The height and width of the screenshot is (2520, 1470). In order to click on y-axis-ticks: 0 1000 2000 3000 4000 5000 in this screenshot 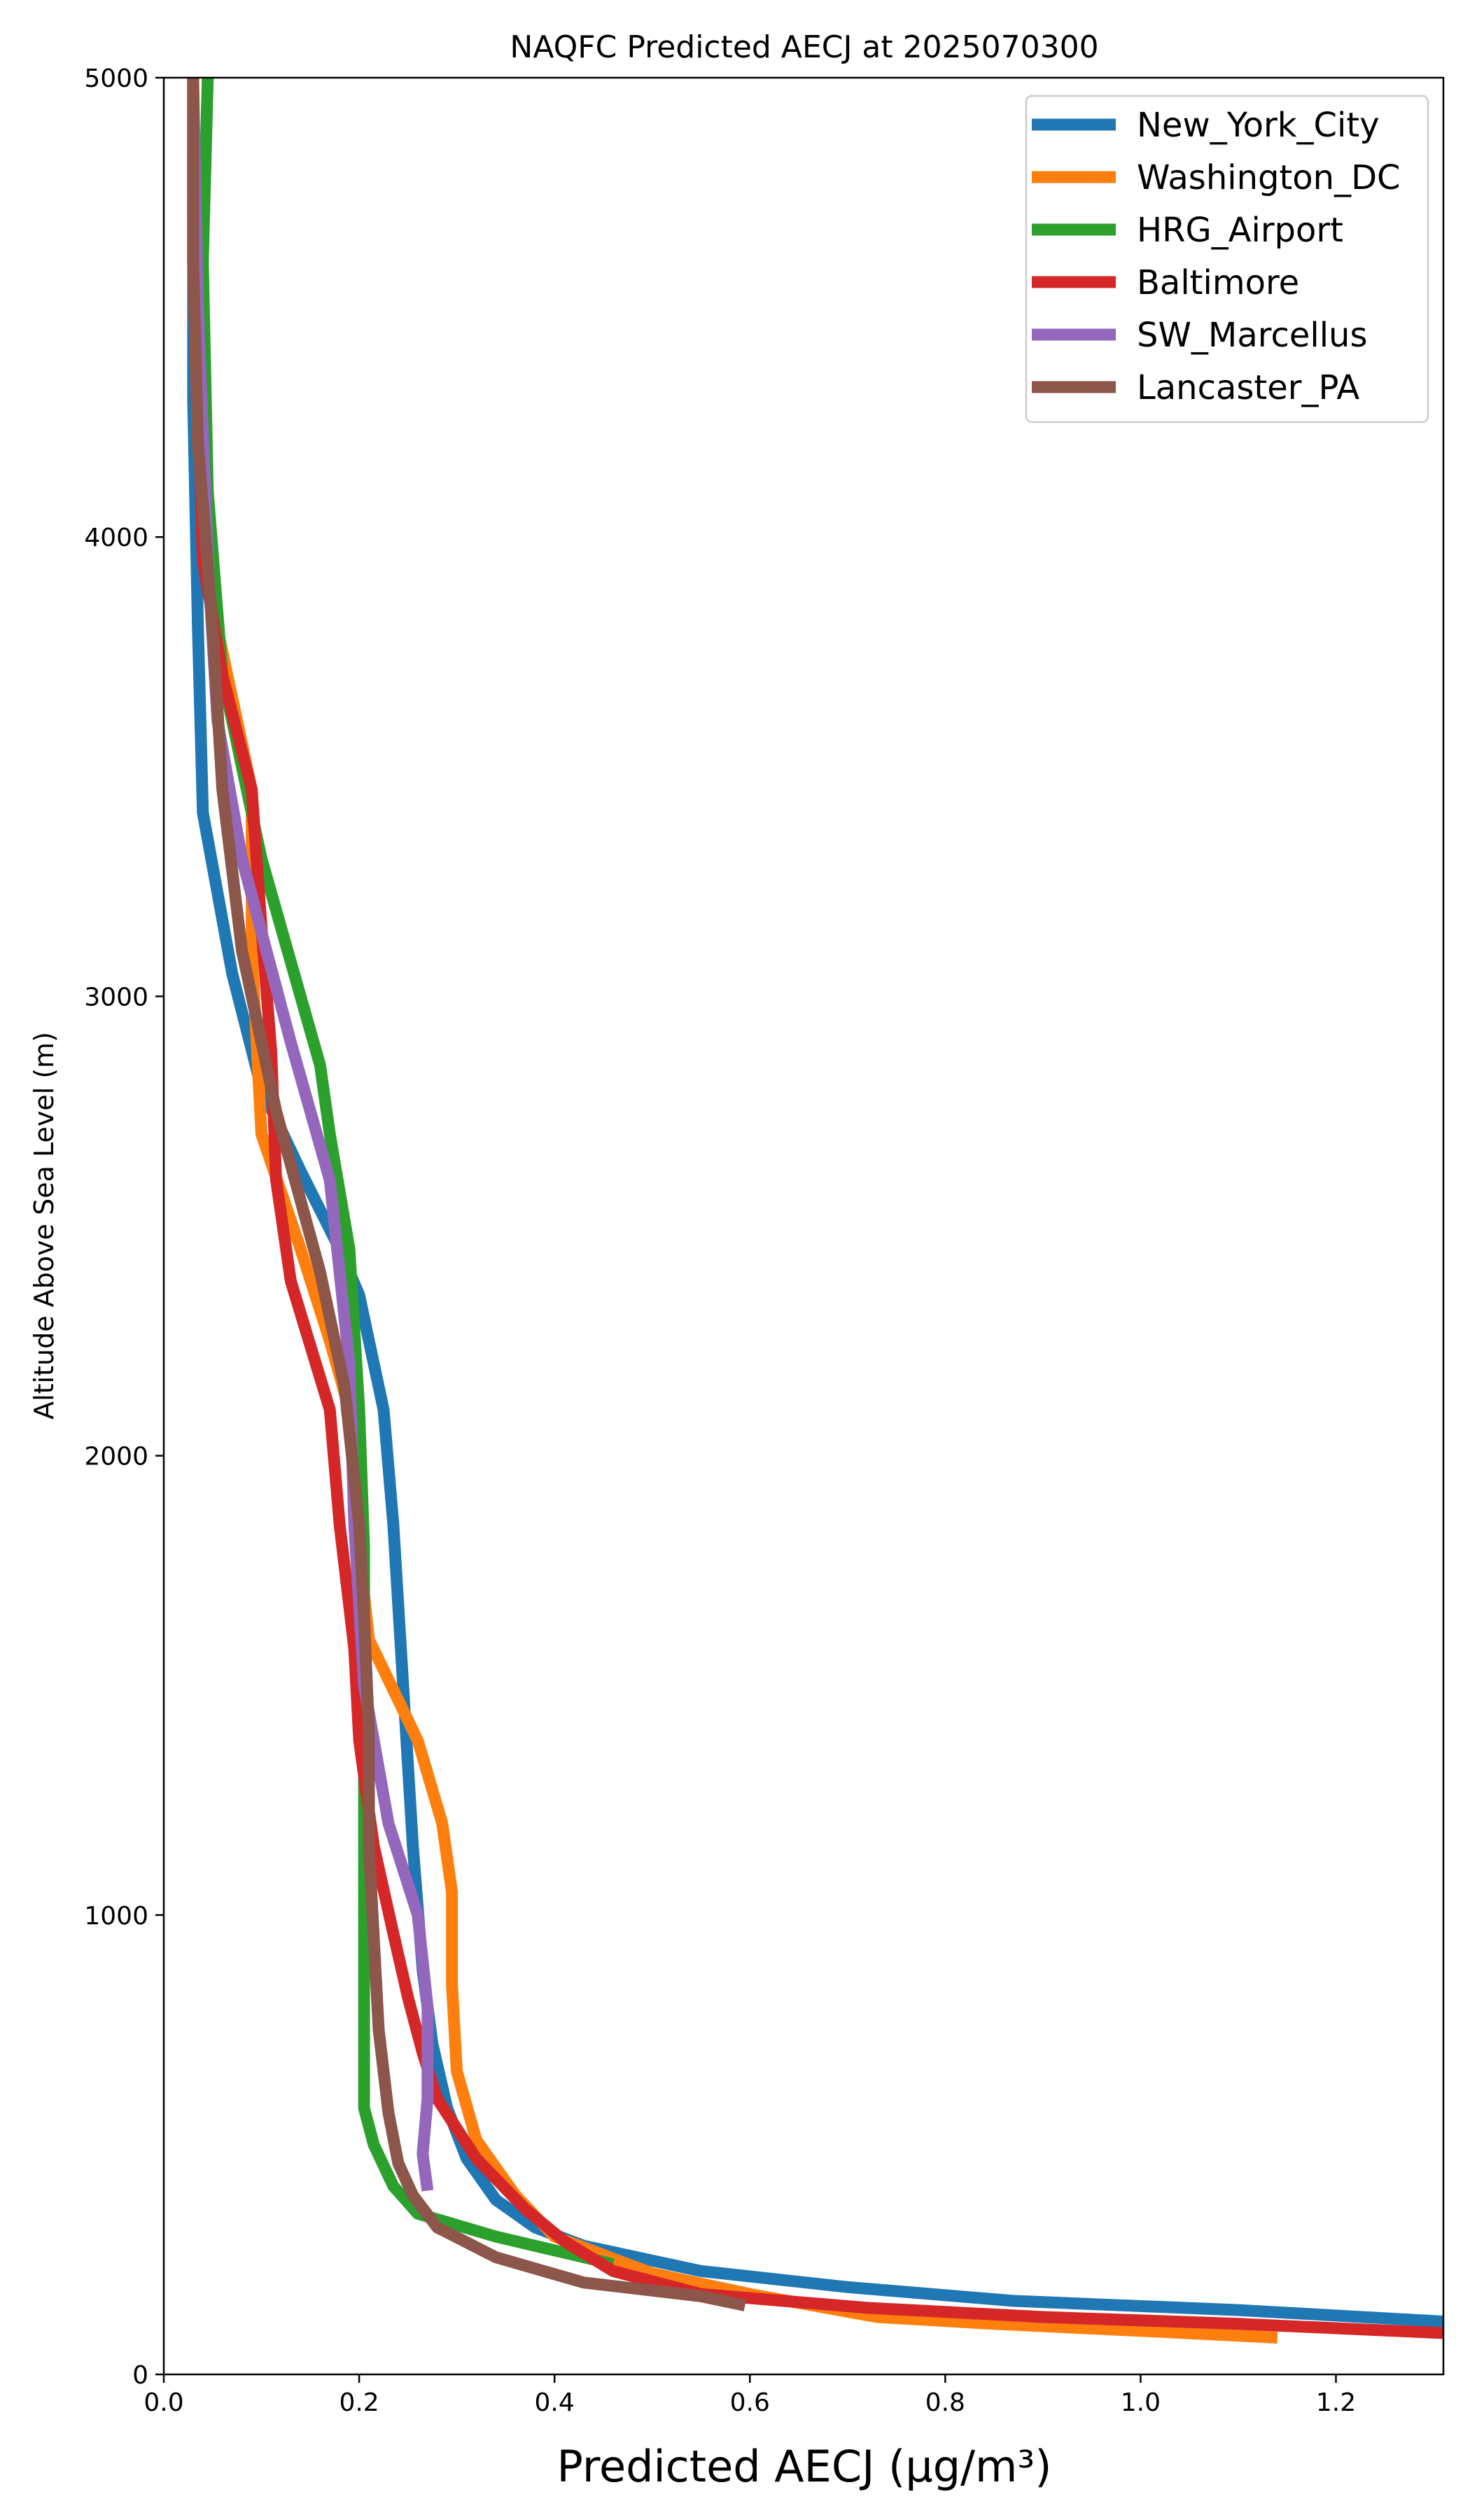, I will do `click(124, 1227)`.